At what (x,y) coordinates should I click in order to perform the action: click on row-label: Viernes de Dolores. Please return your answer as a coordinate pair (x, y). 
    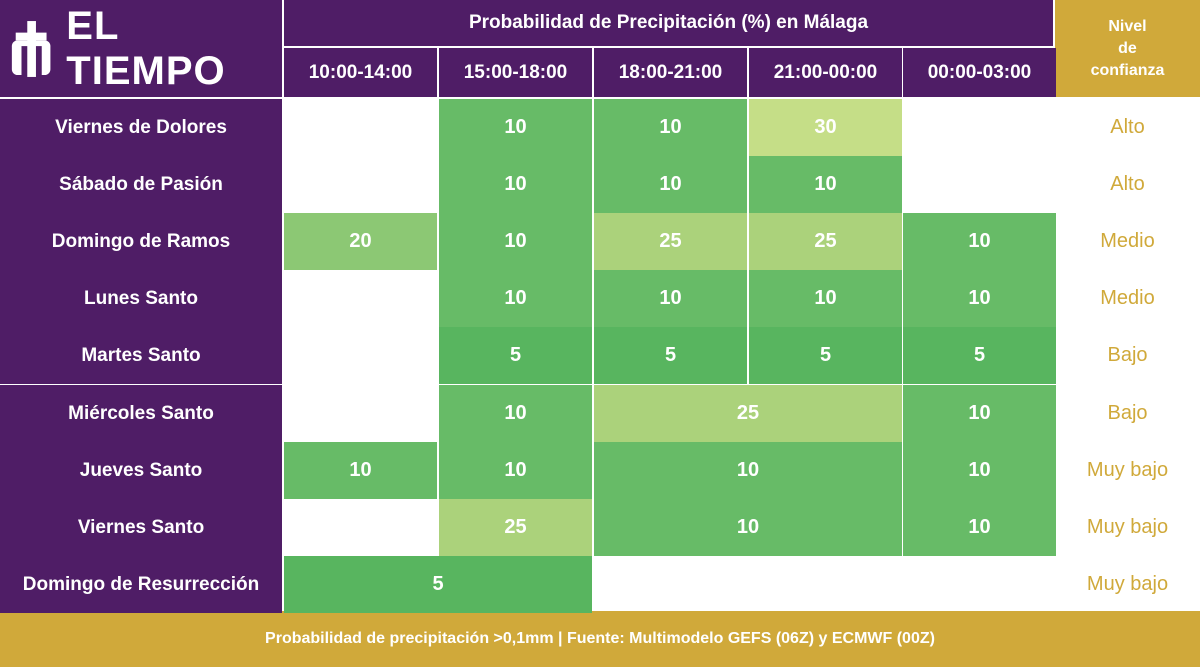
    Looking at the image, I should click on (141, 127).